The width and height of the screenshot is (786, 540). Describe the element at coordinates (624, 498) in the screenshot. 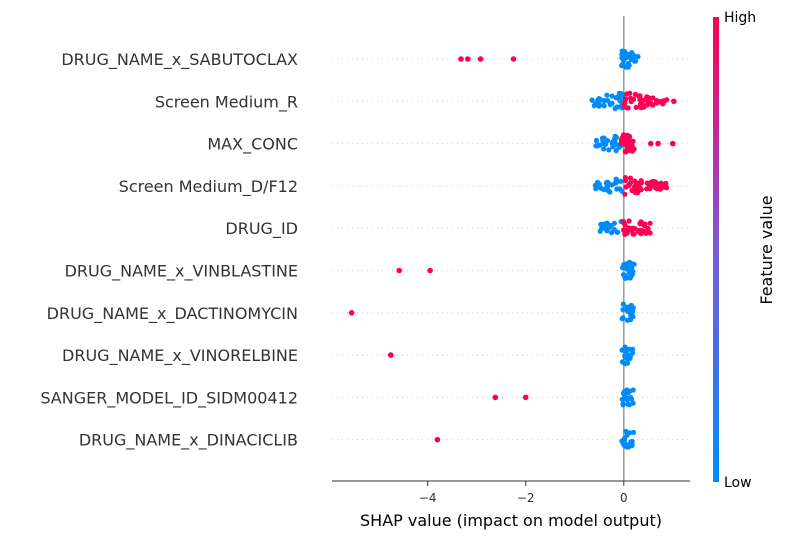

I see `x-tick-label: 0` at that location.